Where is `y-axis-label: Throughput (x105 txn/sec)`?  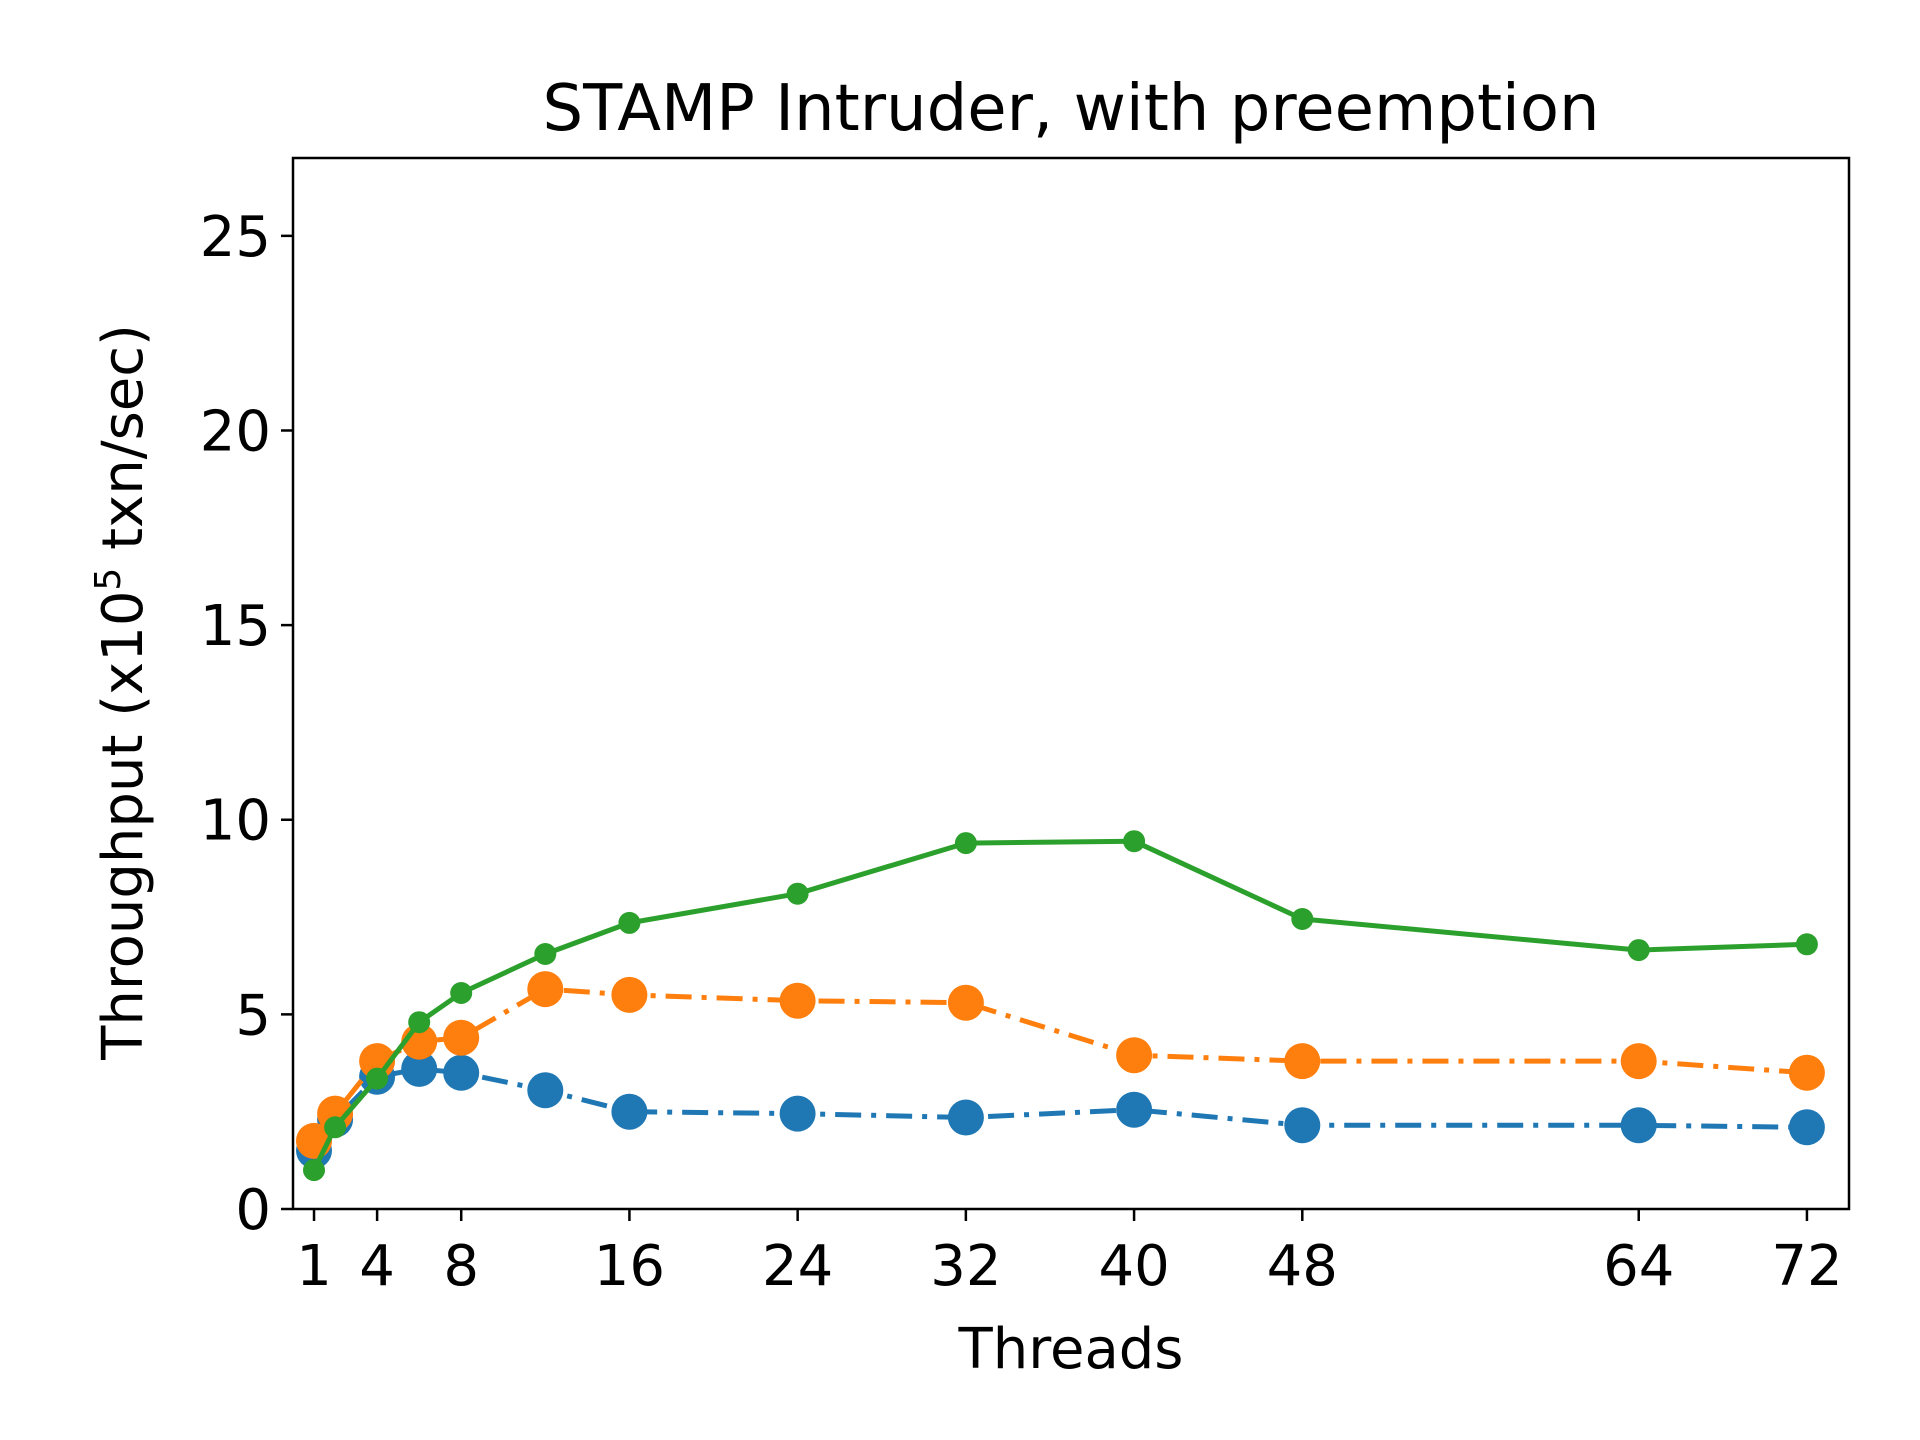
y-axis-label: Throughput (x105 txn/sec) is located at coordinates (122, 692).